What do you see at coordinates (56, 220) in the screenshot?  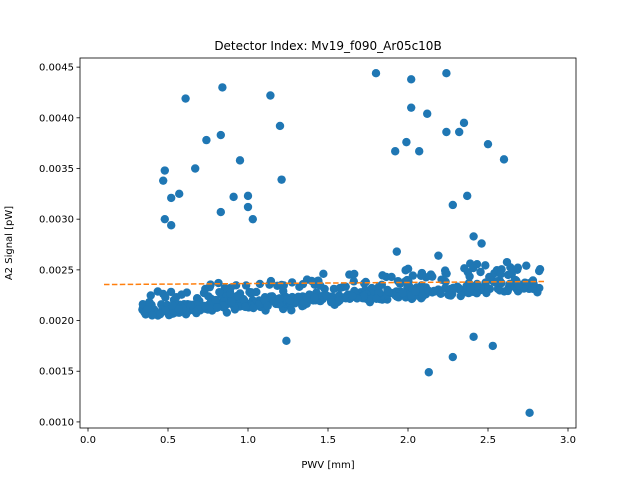 I see `y-tick-label: 0.0030` at bounding box center [56, 220].